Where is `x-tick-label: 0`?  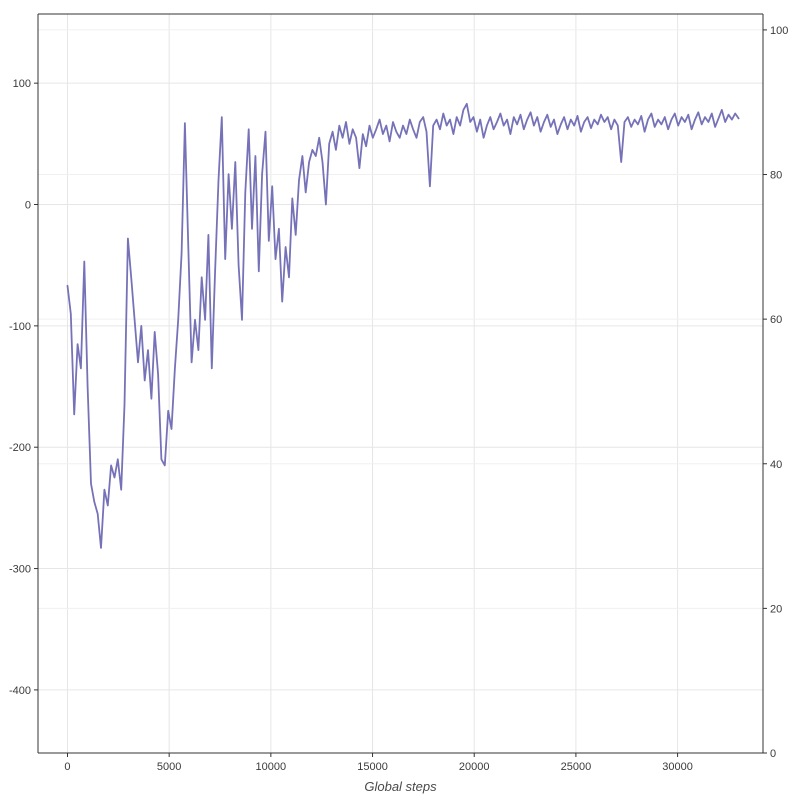
x-tick-label: 0 is located at coordinates (67, 767).